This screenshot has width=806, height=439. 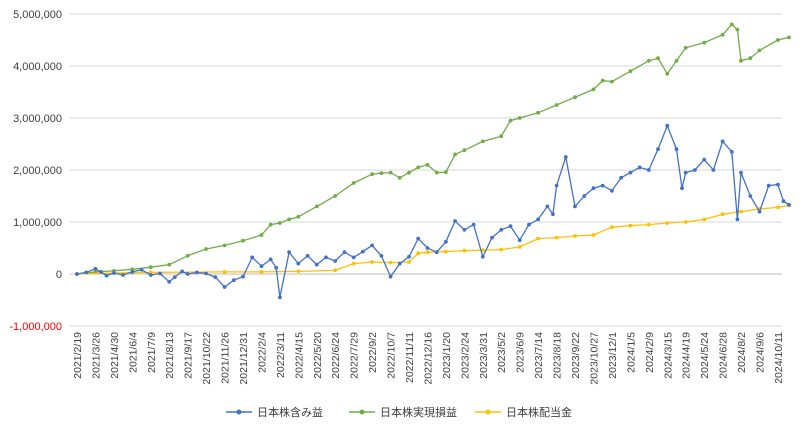 I want to click on x-tick-label: 2024/8/2, so click(x=742, y=352).